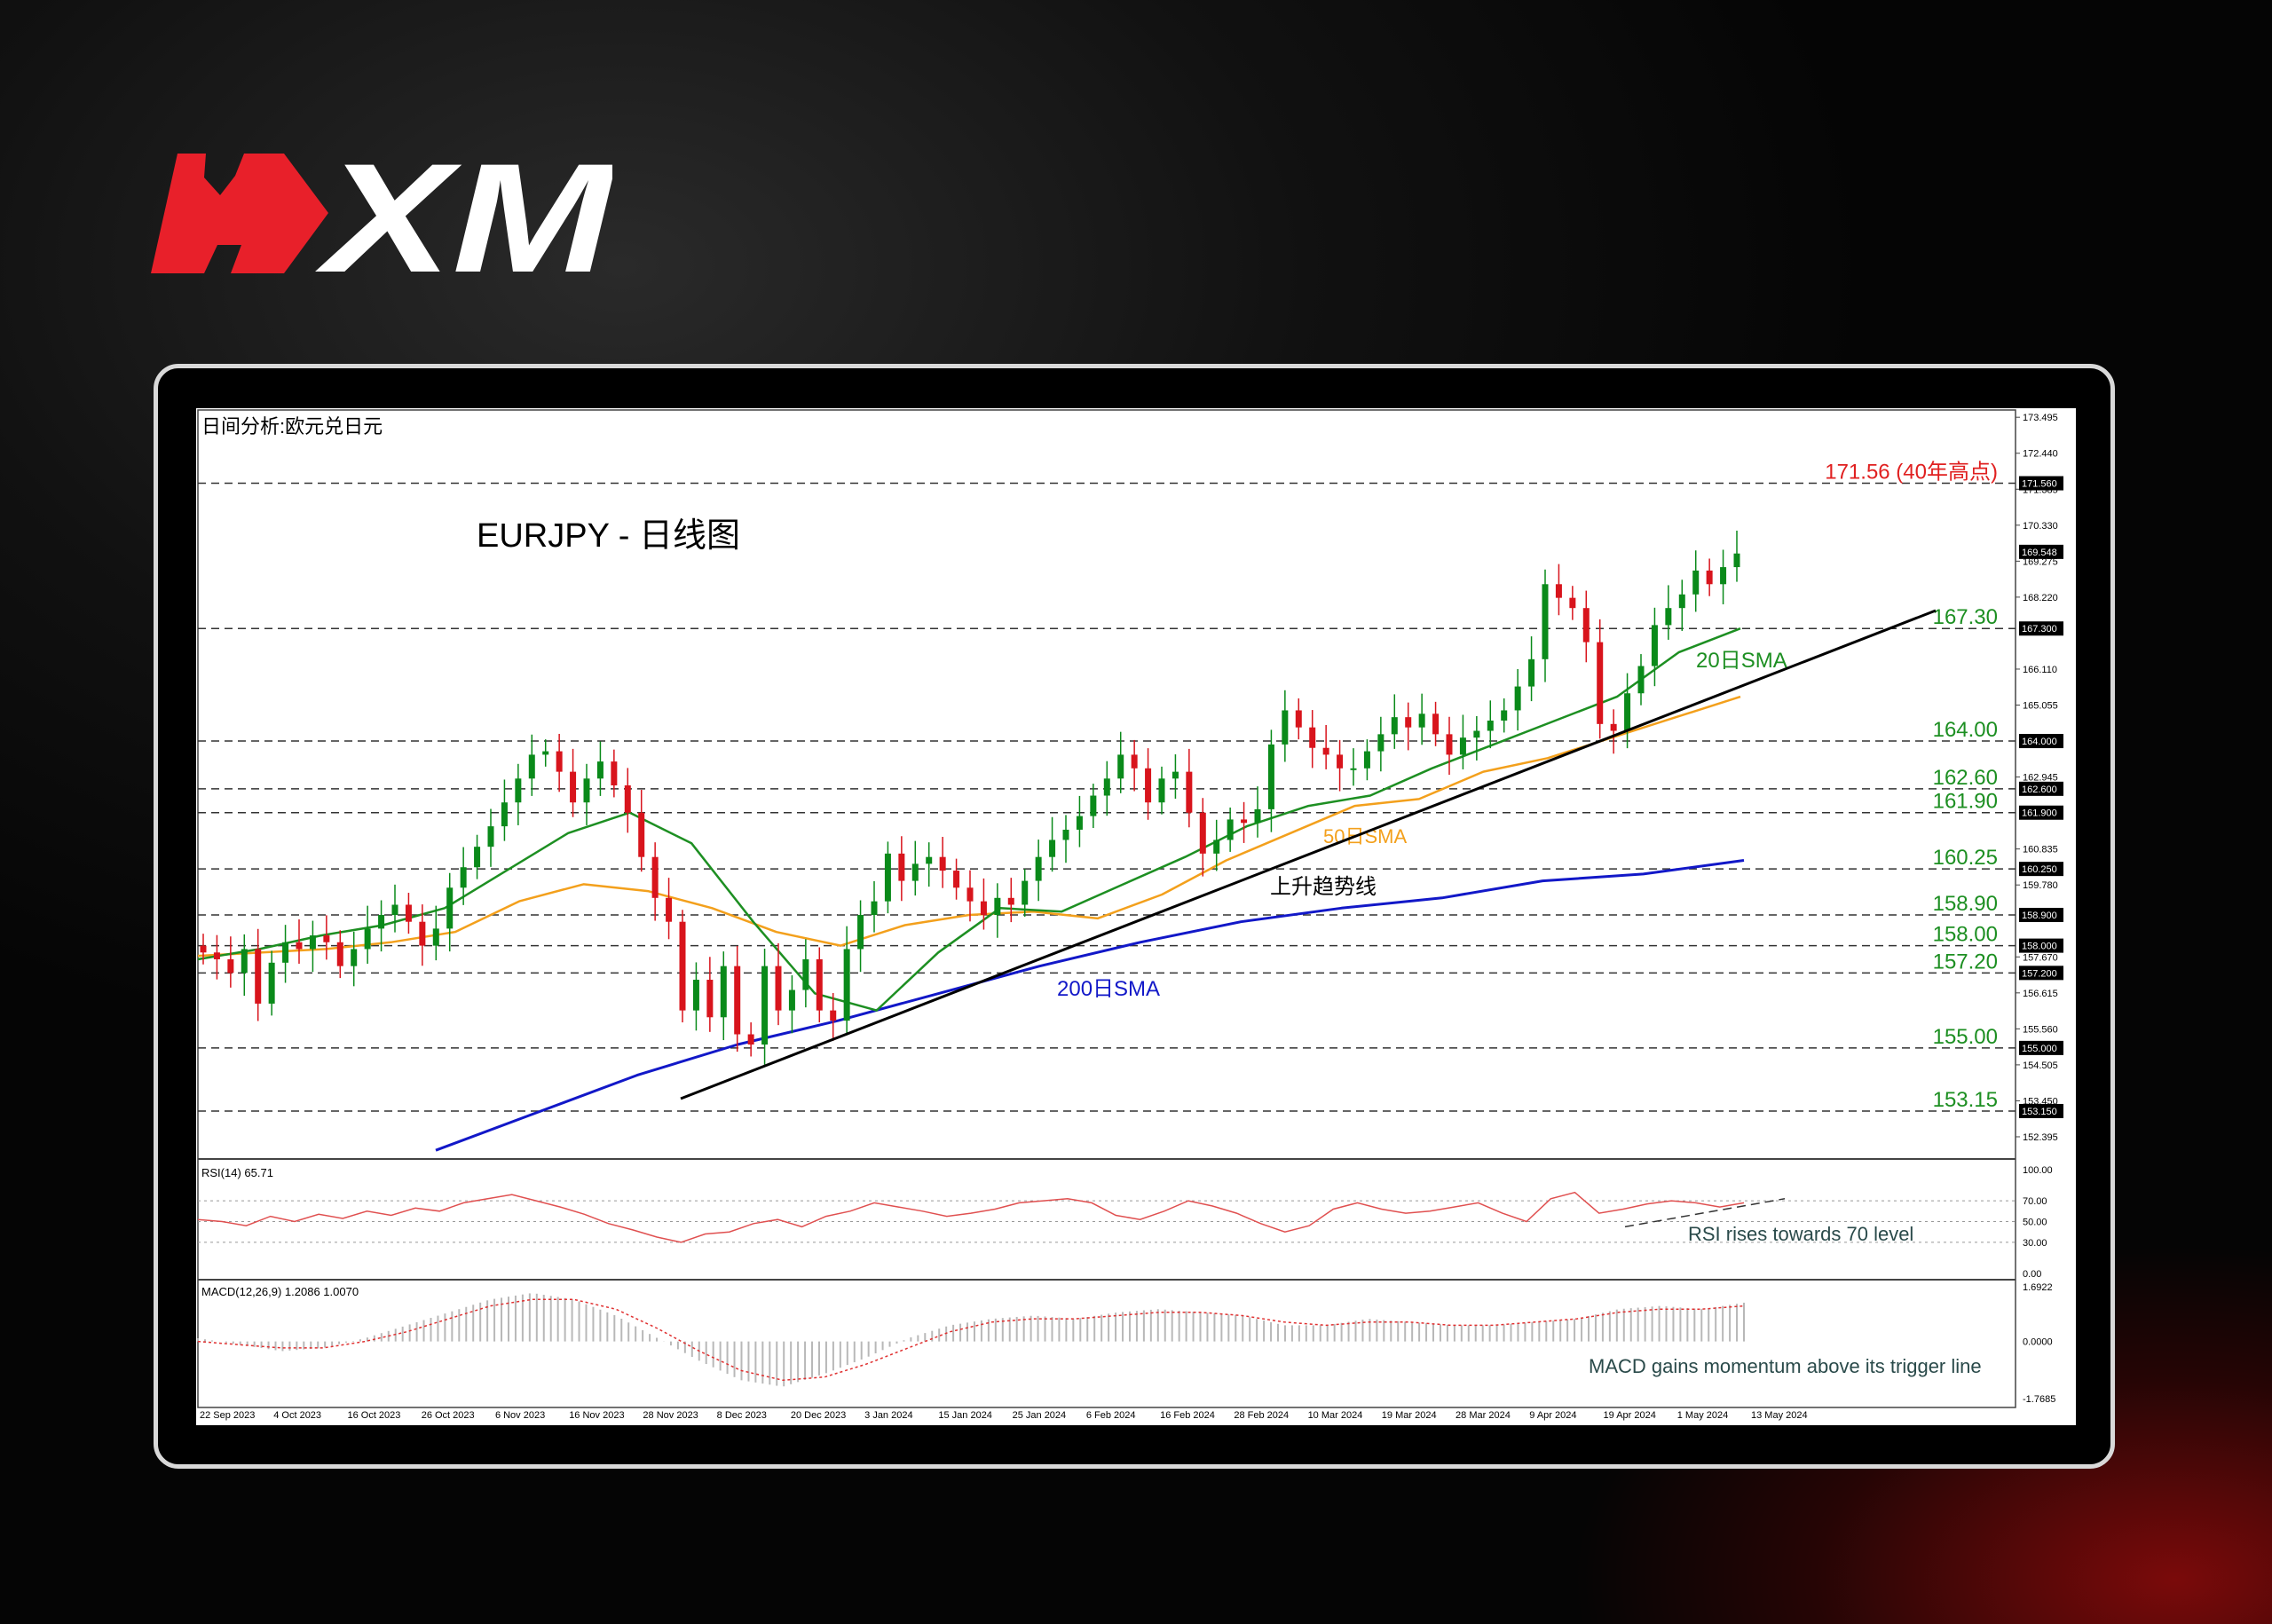 The image size is (2272, 1624). What do you see at coordinates (1409, 1415) in the screenshot?
I see `x-tick-label: 19 Mar 2024` at bounding box center [1409, 1415].